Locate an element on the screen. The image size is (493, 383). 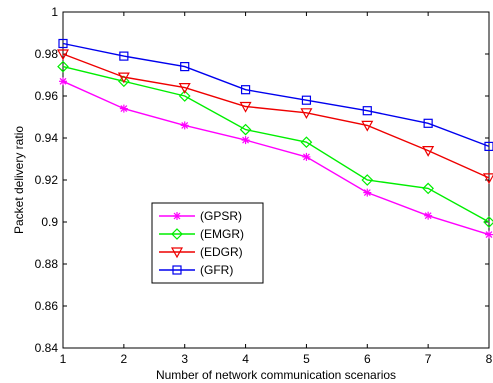
legend-label: (EDGR) is located at coordinates (221, 252).